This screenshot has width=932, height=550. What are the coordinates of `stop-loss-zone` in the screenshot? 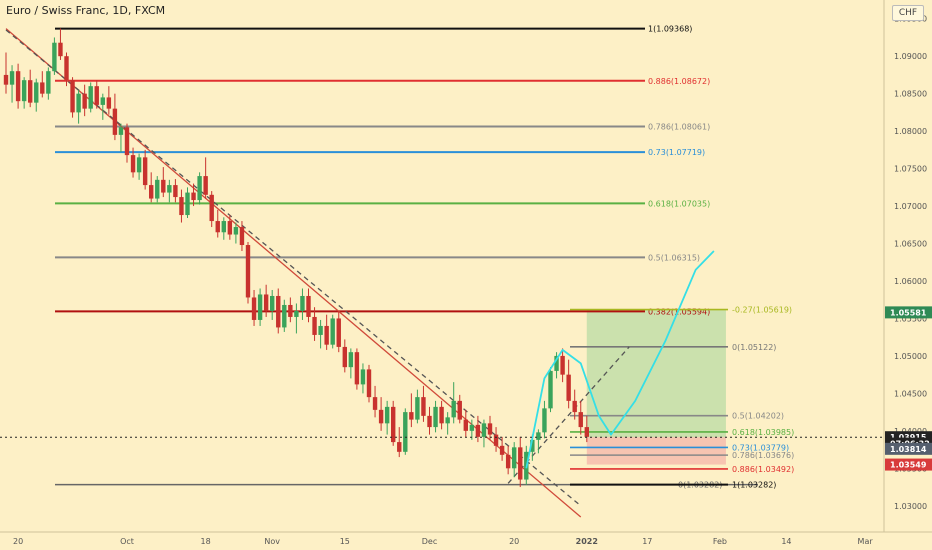 It's located at (656, 451).